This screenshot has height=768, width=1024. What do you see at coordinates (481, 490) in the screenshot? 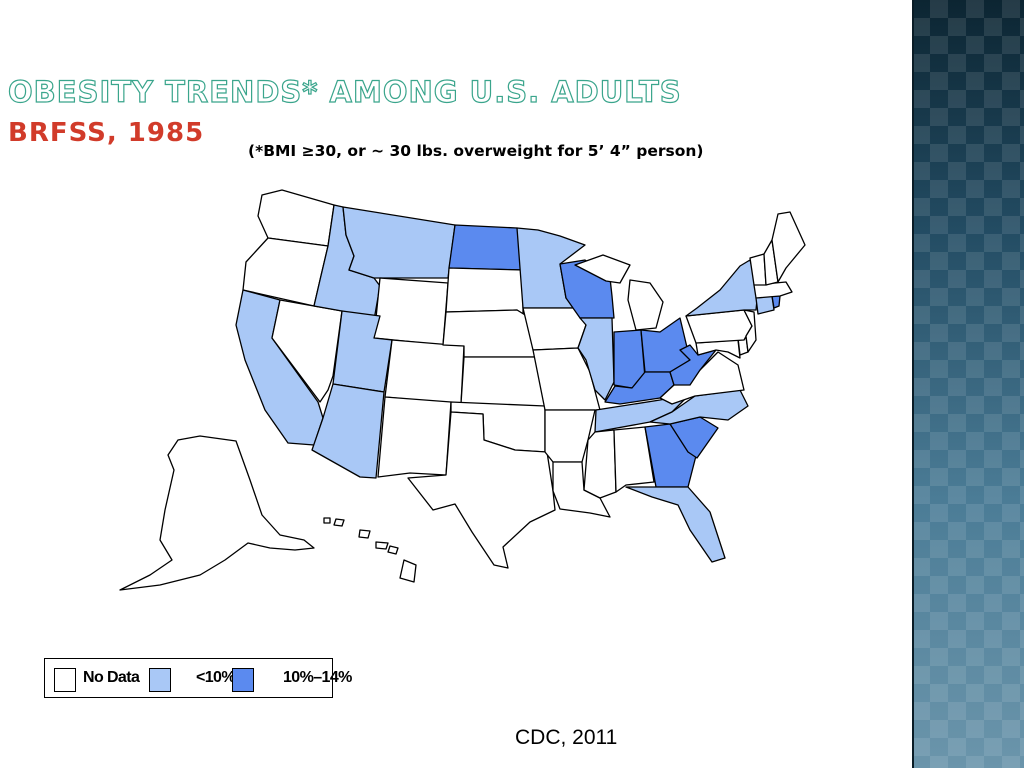
I see `state-tx` at bounding box center [481, 490].